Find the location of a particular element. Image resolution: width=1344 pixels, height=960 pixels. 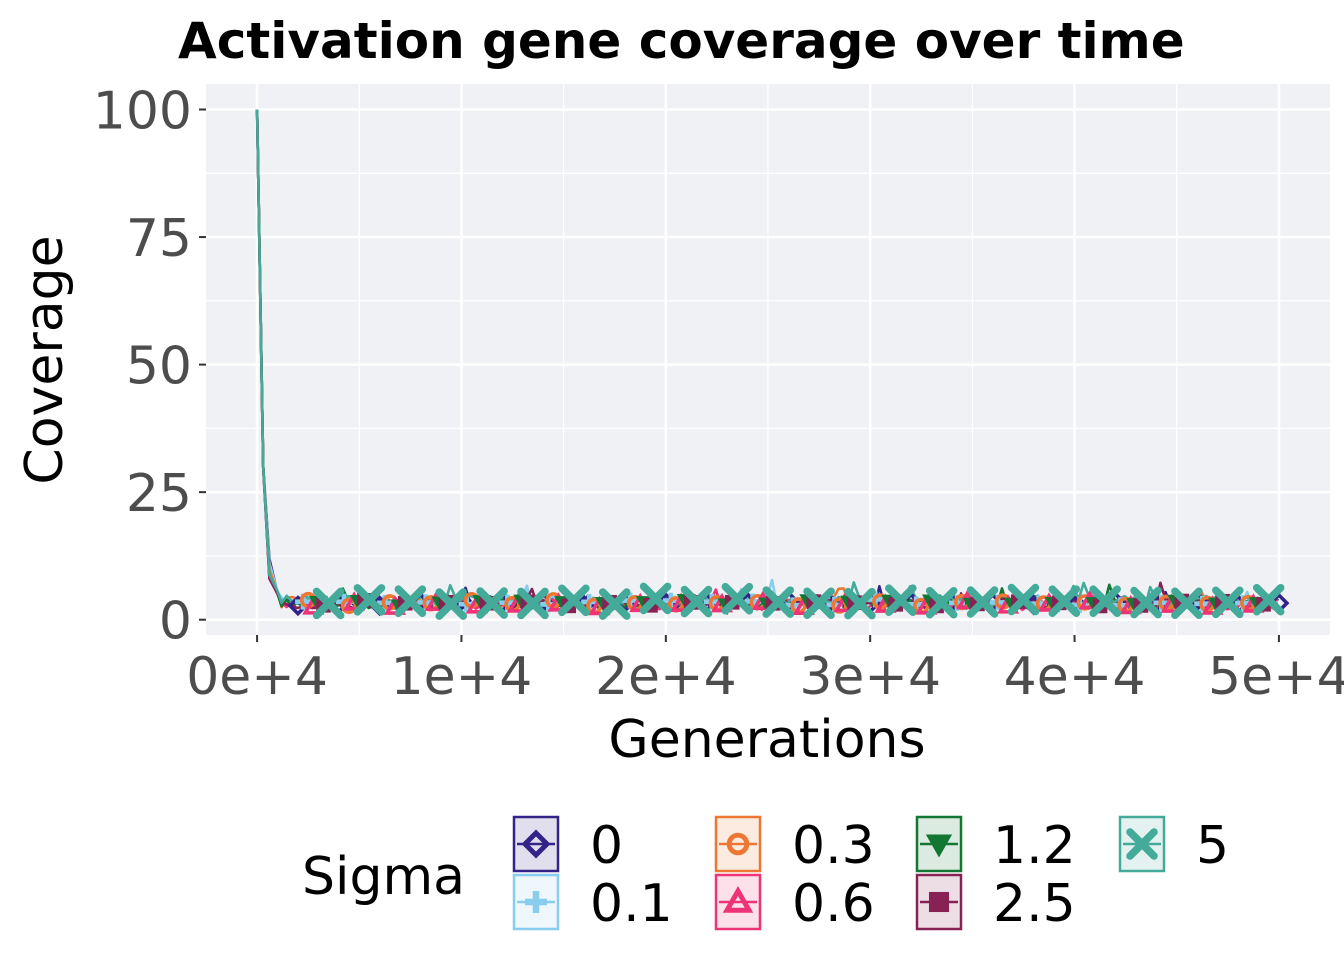

x-tick-label: 5e+4 is located at coordinates (1276, 677).